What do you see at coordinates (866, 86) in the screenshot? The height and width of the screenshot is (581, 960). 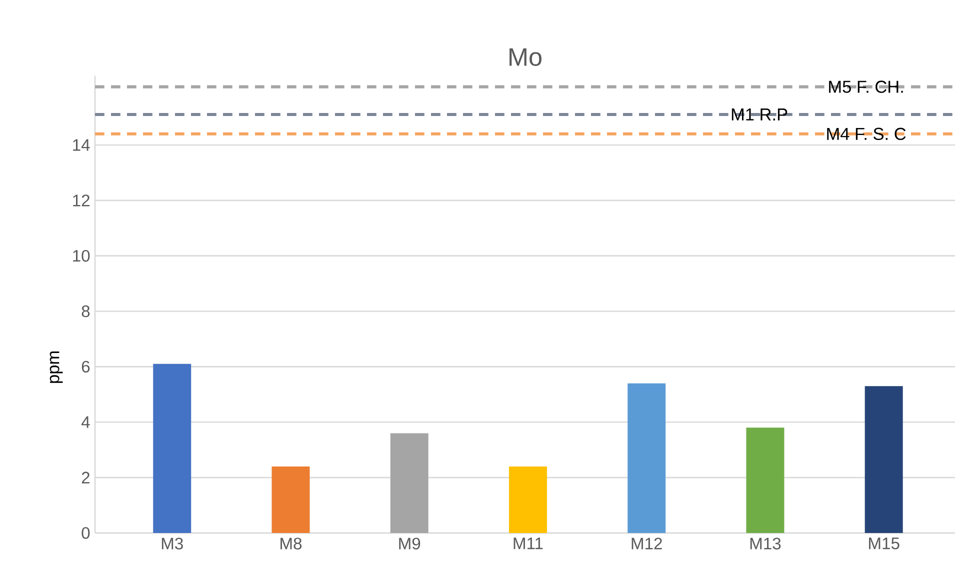 I see `ref-line-label: M5 F. CH.` at bounding box center [866, 86].